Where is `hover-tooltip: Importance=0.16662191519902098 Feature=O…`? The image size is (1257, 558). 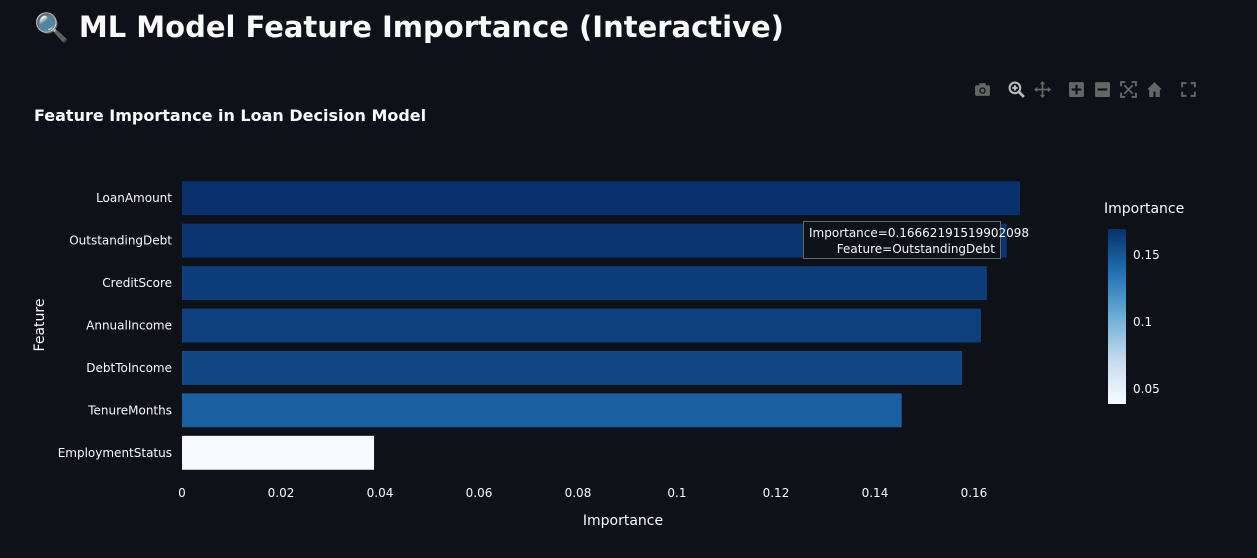 hover-tooltip: Importance=0.16662191519902098 Feature=O… is located at coordinates (916, 240).